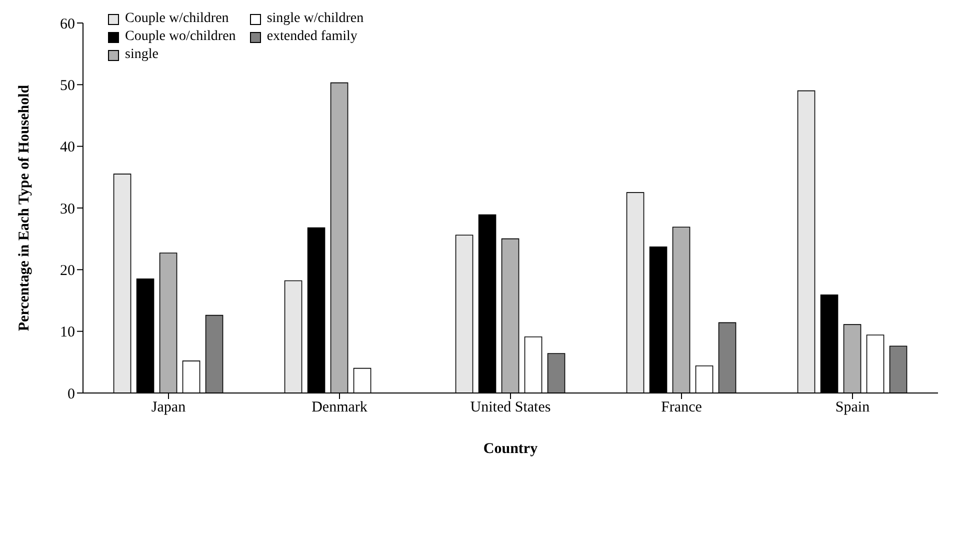 The height and width of the screenshot is (535, 961). I want to click on x-tick-label: France, so click(681, 408).